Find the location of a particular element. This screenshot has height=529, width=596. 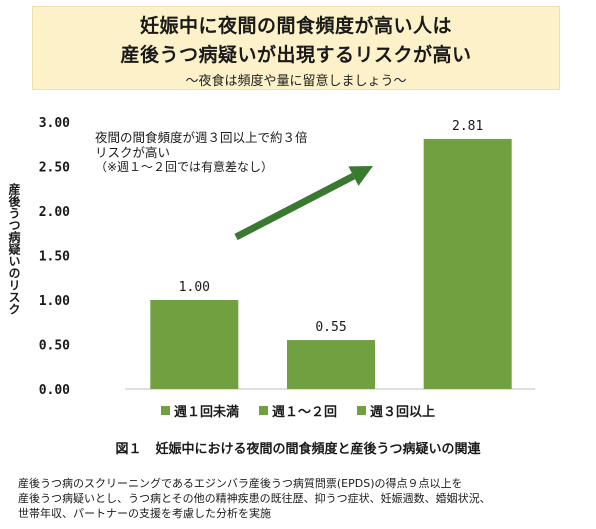

annotation-line-2: リスクが高い is located at coordinates (133, 152).